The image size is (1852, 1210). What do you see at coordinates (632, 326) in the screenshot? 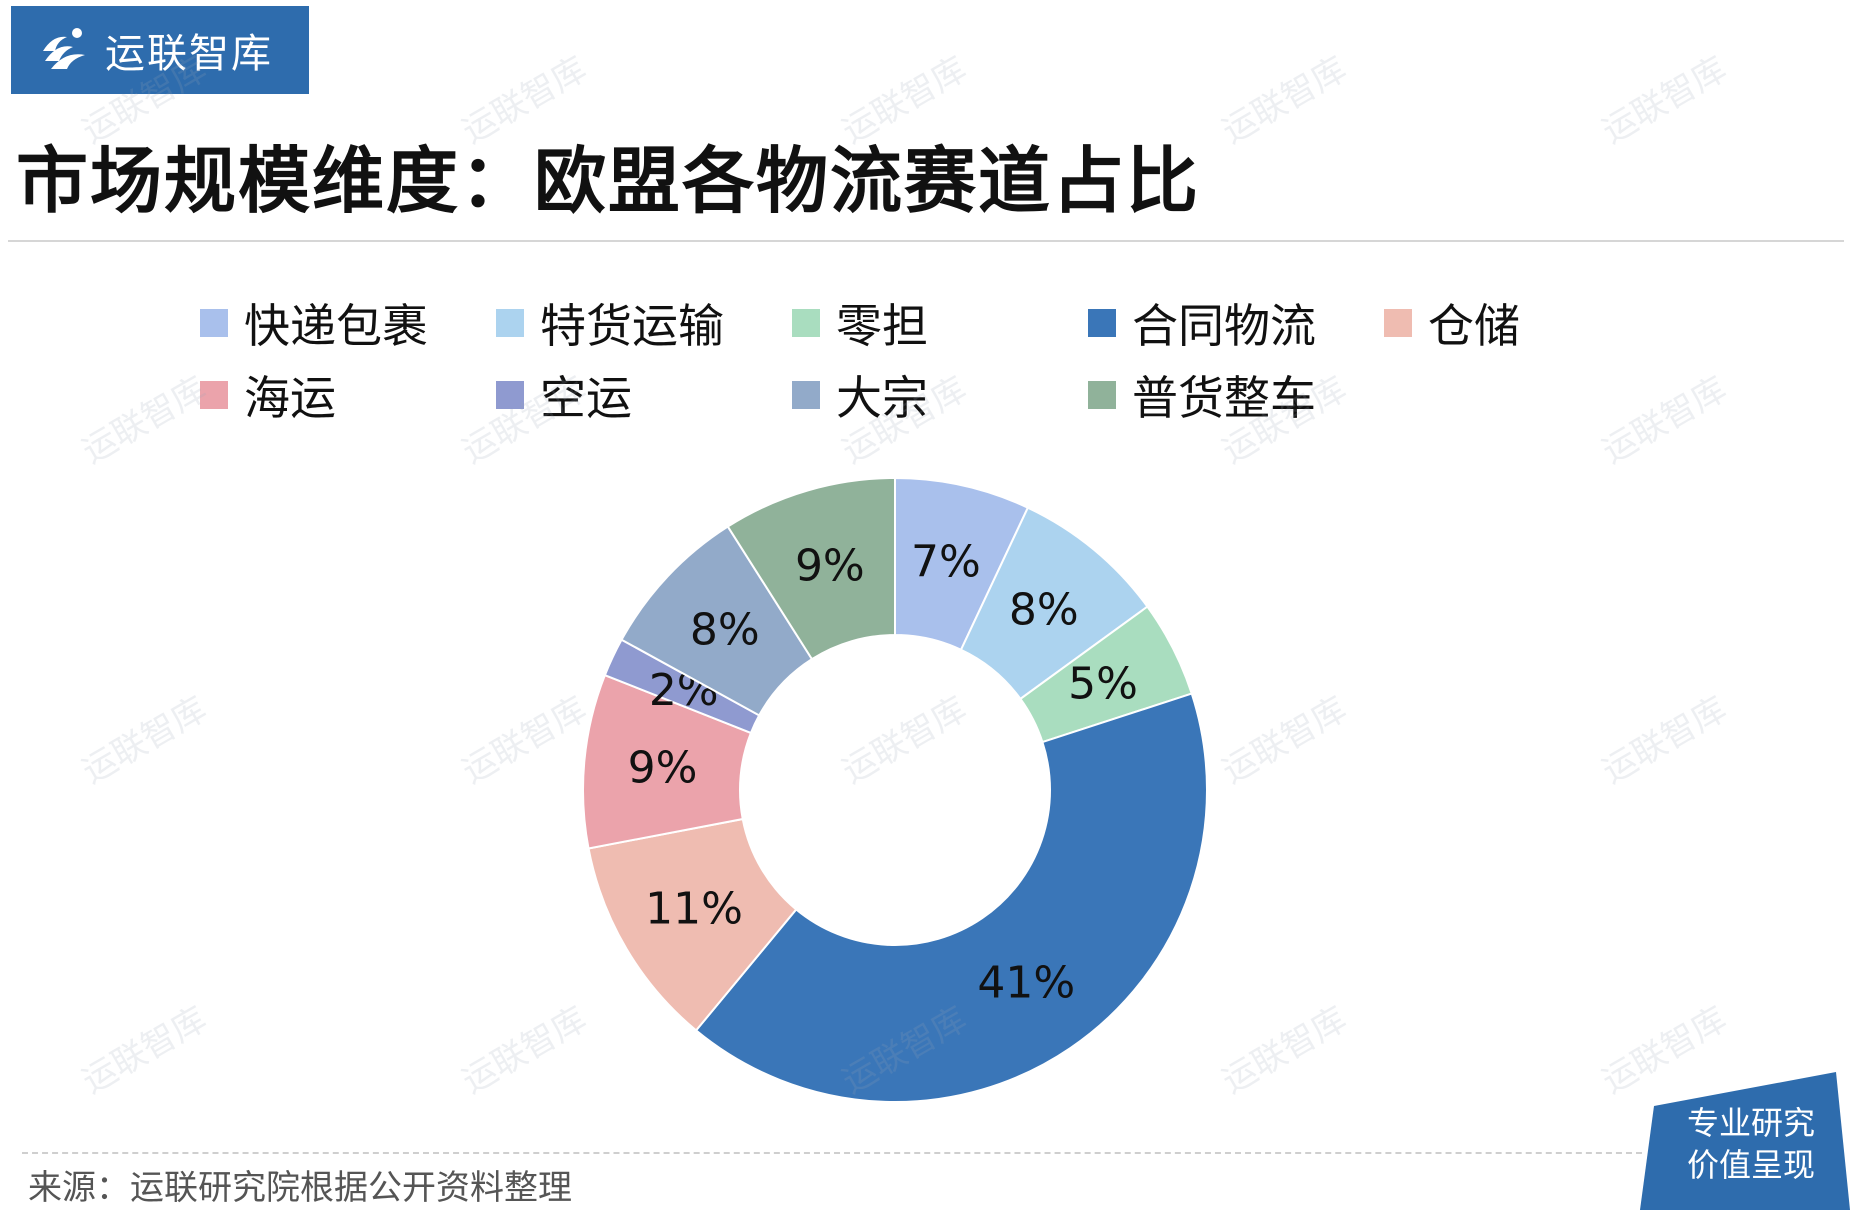
I see `legend-label: 特货运输` at bounding box center [632, 326].